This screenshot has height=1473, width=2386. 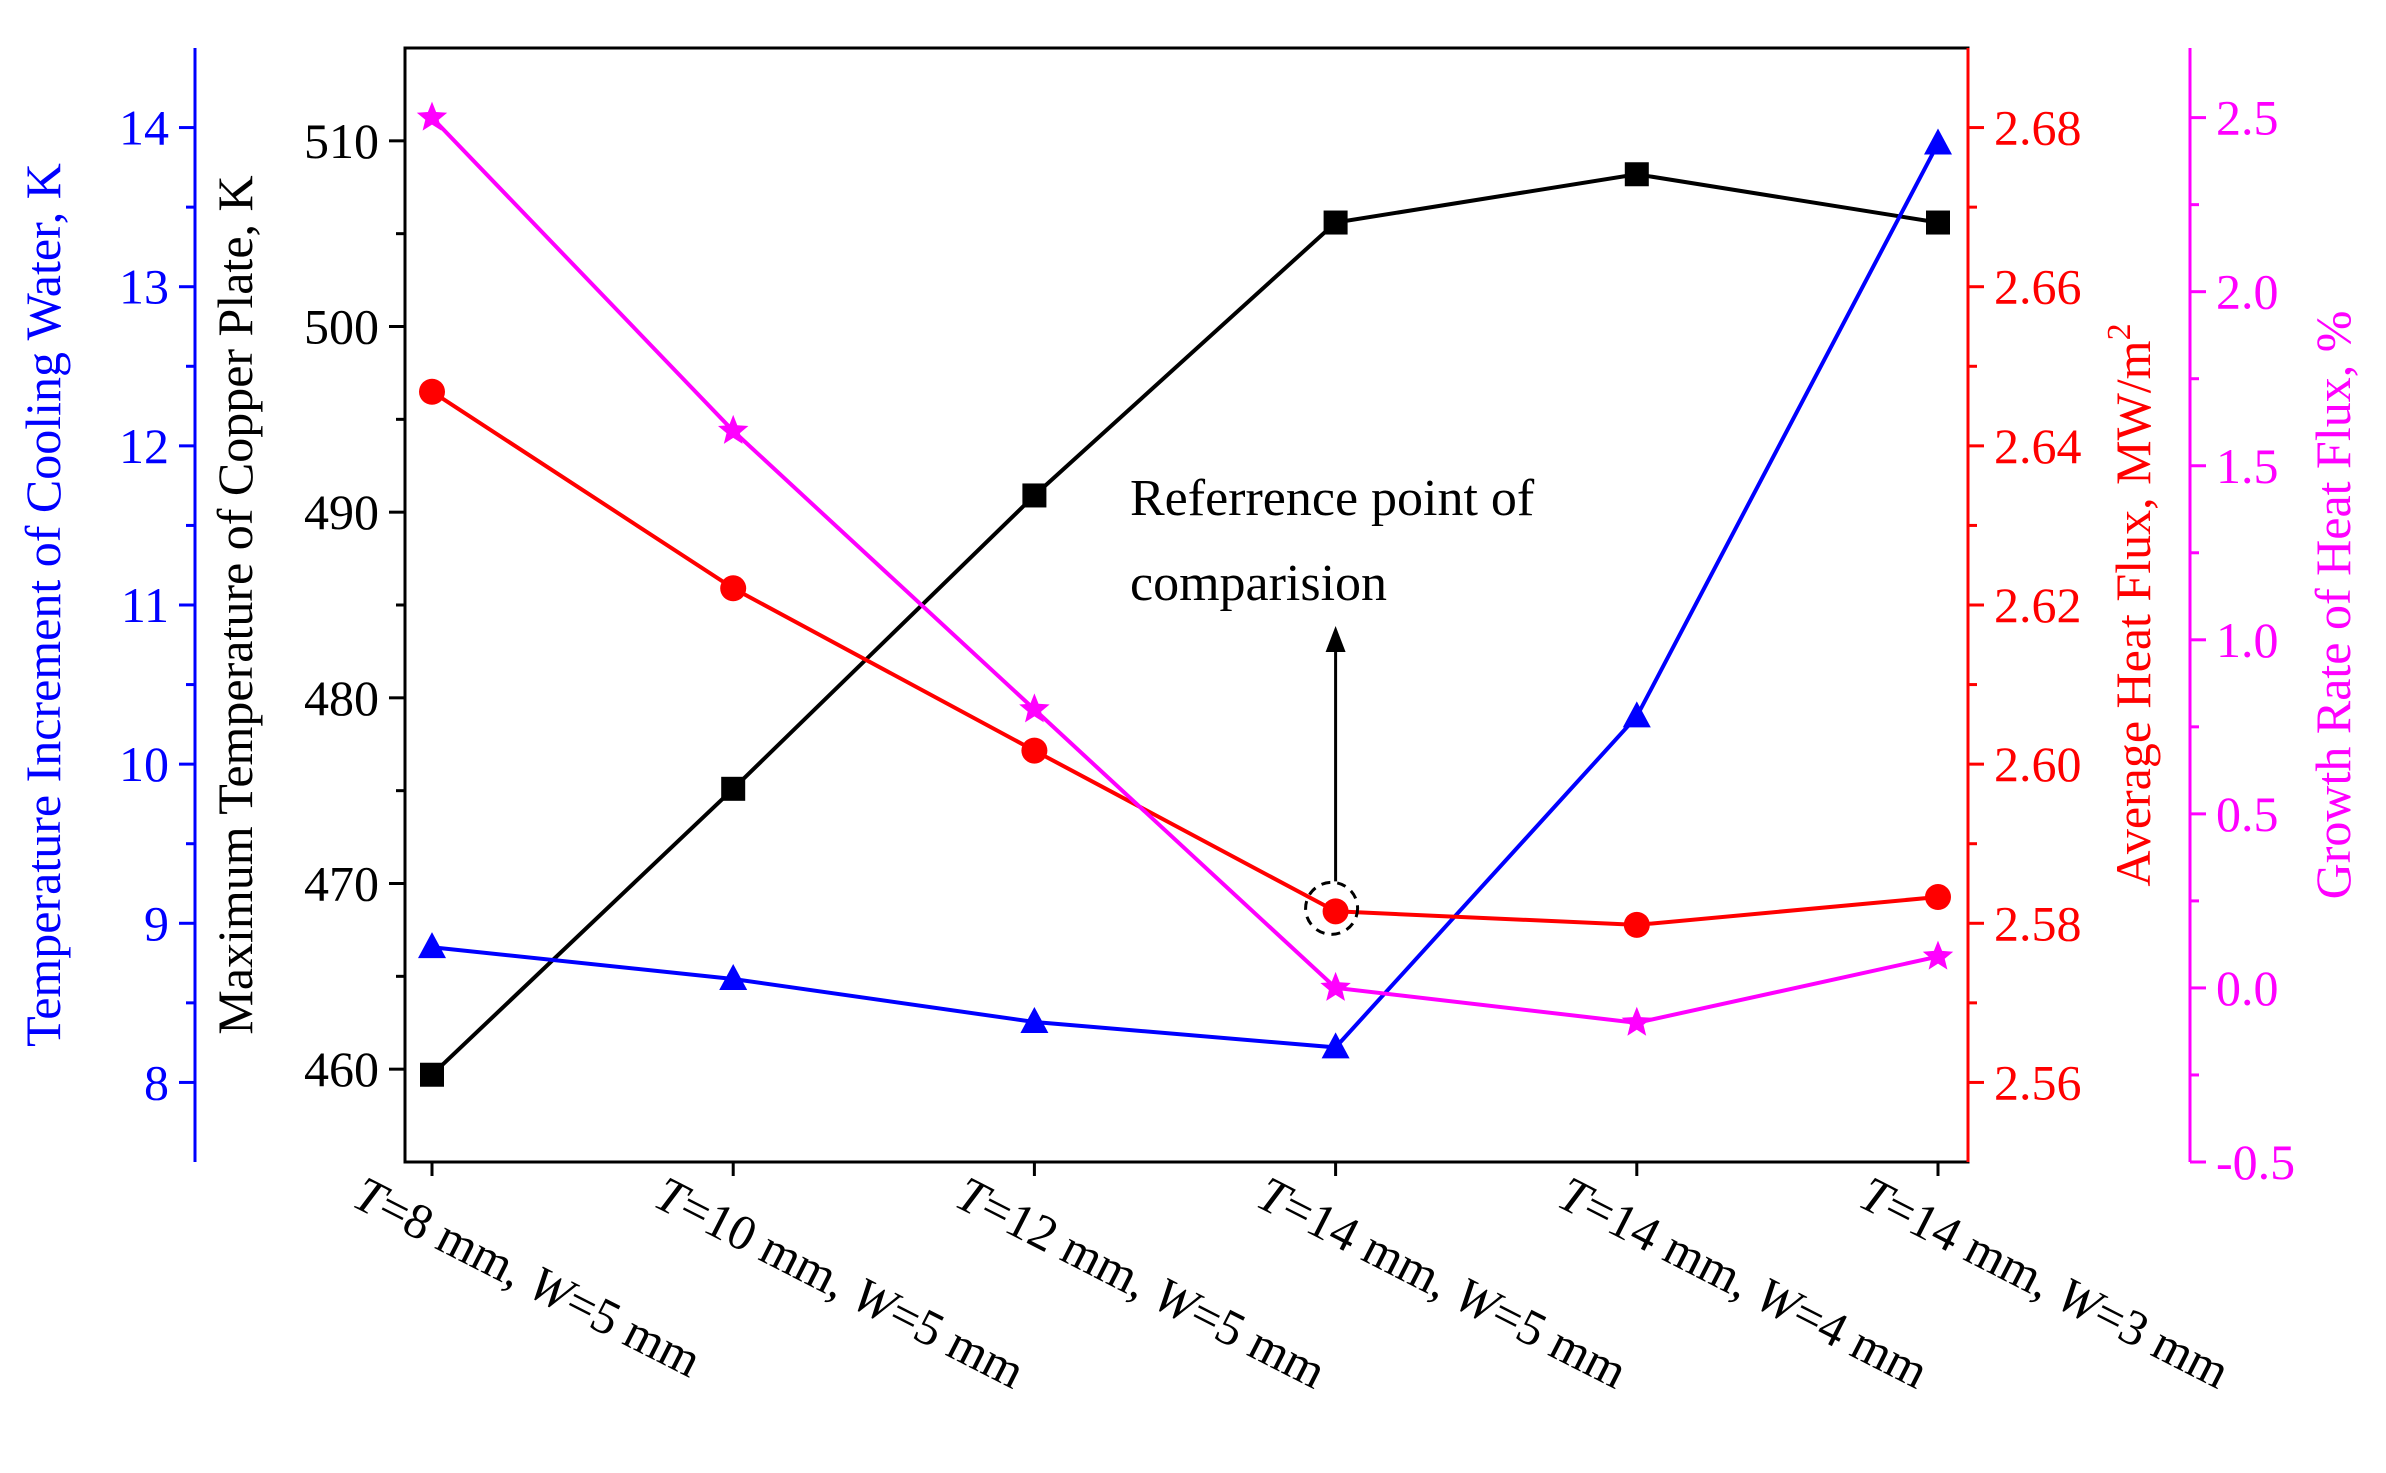 What do you see at coordinates (341, 327) in the screenshot?
I see `black-tick-label: 500` at bounding box center [341, 327].